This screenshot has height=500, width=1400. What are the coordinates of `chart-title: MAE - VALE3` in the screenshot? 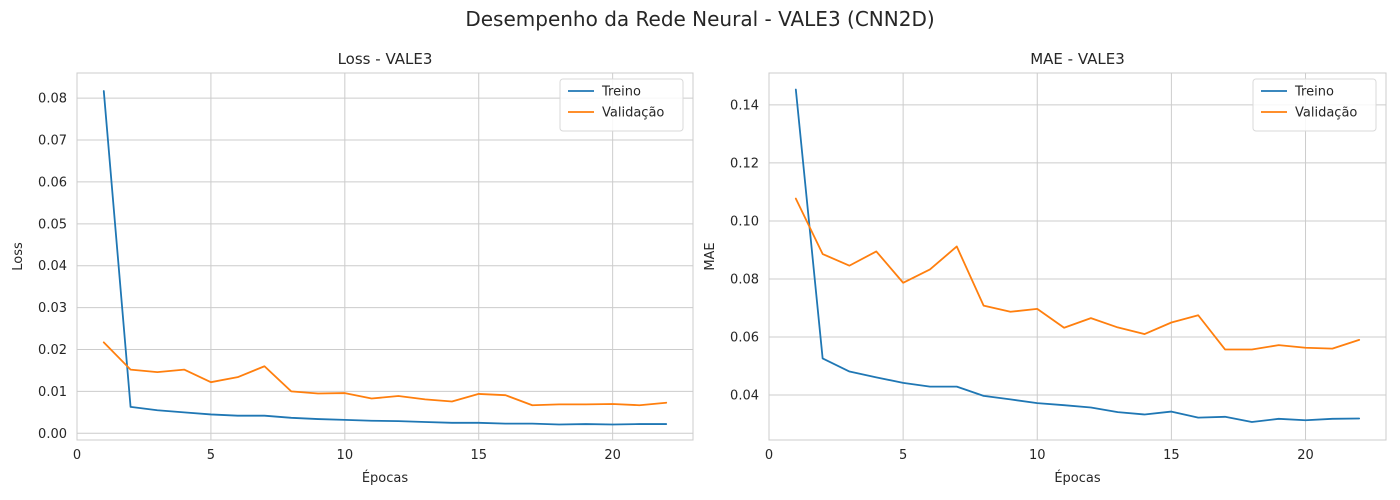 It's located at (1077, 59).